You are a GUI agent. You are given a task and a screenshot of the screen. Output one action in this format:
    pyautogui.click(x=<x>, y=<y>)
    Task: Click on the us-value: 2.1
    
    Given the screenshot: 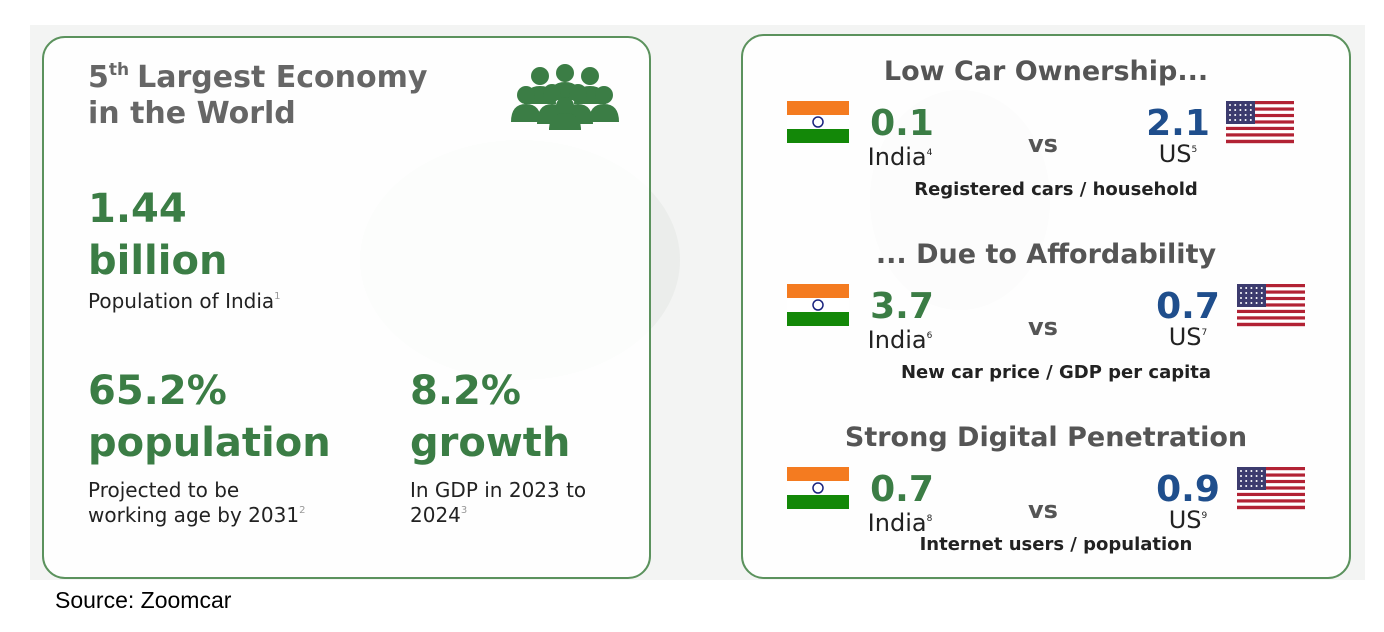 What is the action you would take?
    pyautogui.click(x=1178, y=123)
    